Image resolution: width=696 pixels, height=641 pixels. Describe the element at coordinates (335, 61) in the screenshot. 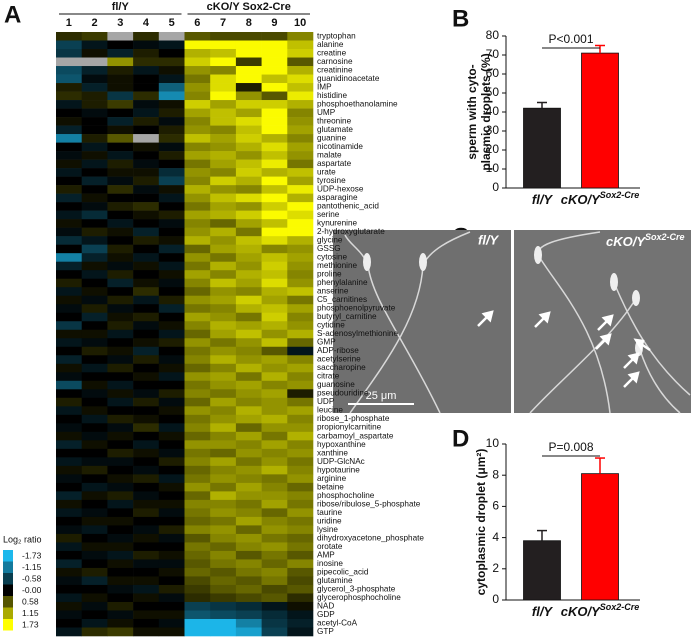

I see `row-label: carnosine` at that location.